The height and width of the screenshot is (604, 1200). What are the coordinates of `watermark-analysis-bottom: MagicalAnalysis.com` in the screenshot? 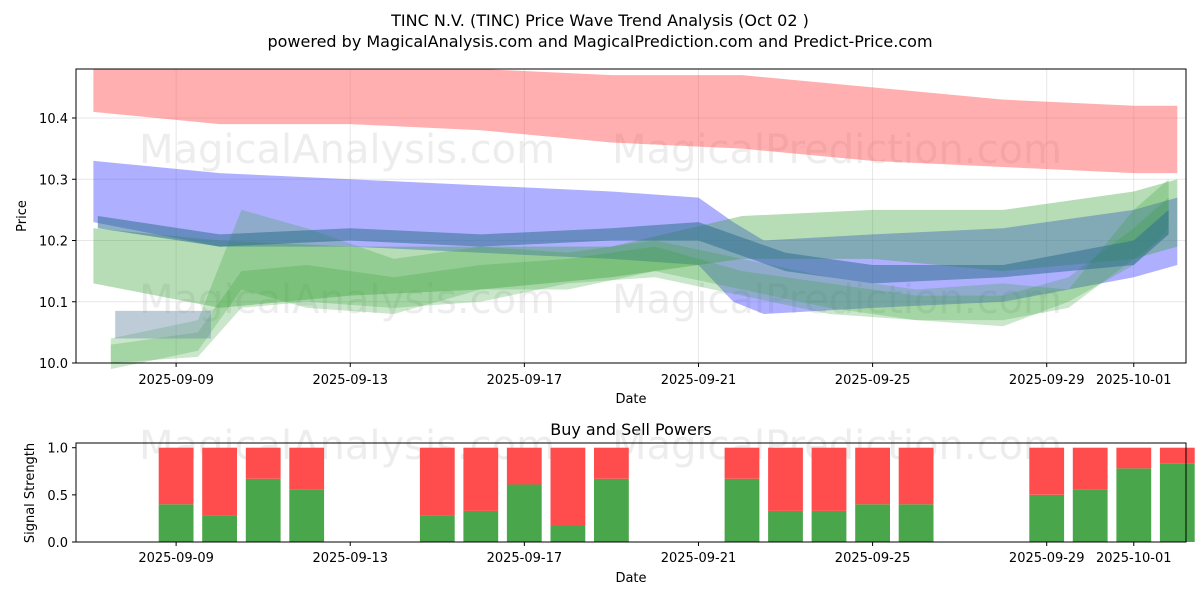 It's located at (347, 300).